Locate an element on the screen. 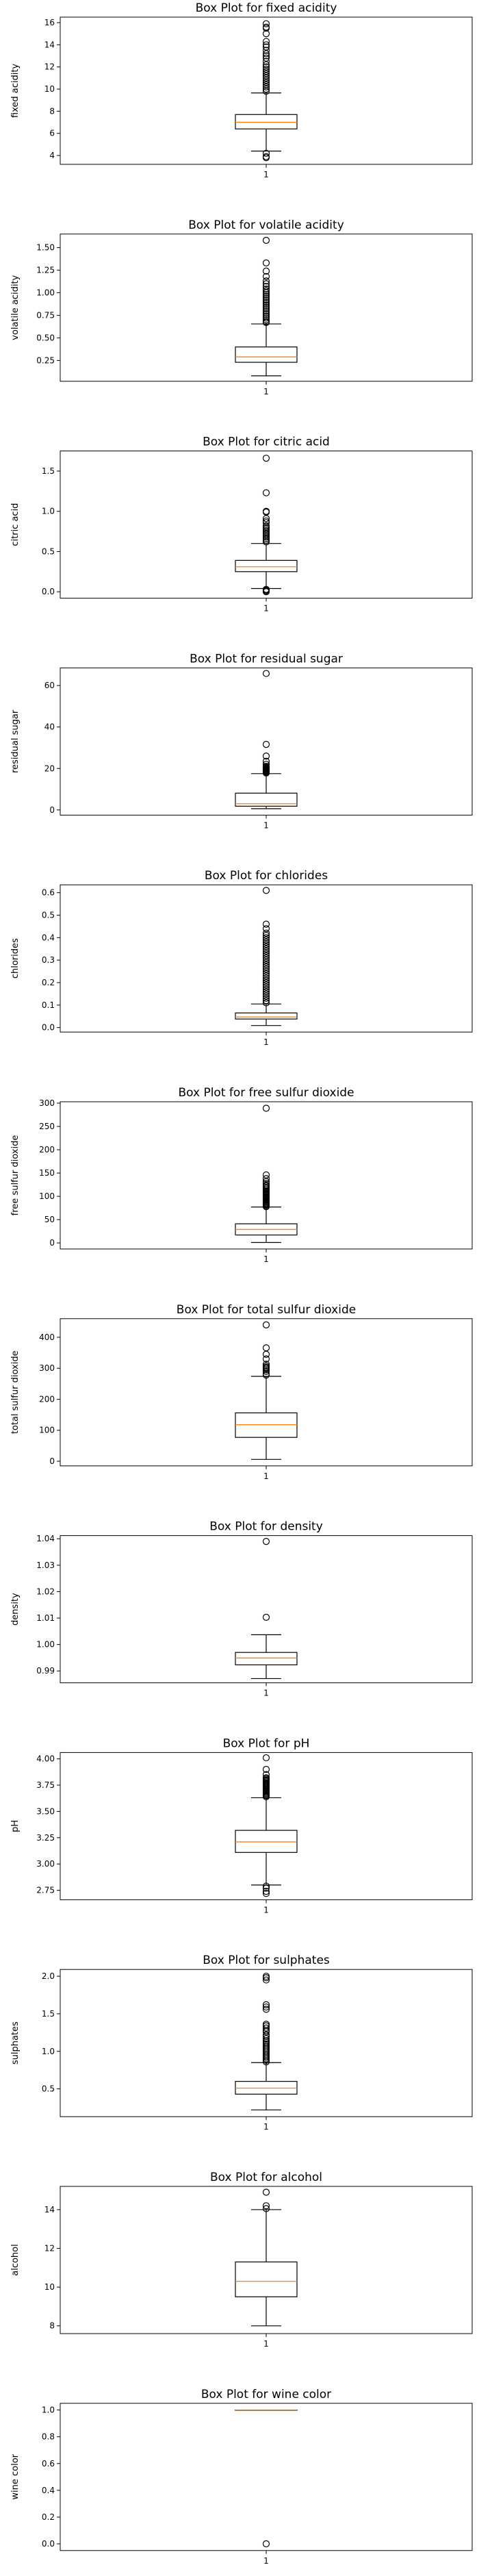  y-tick-label: 16 is located at coordinates (50, 22).